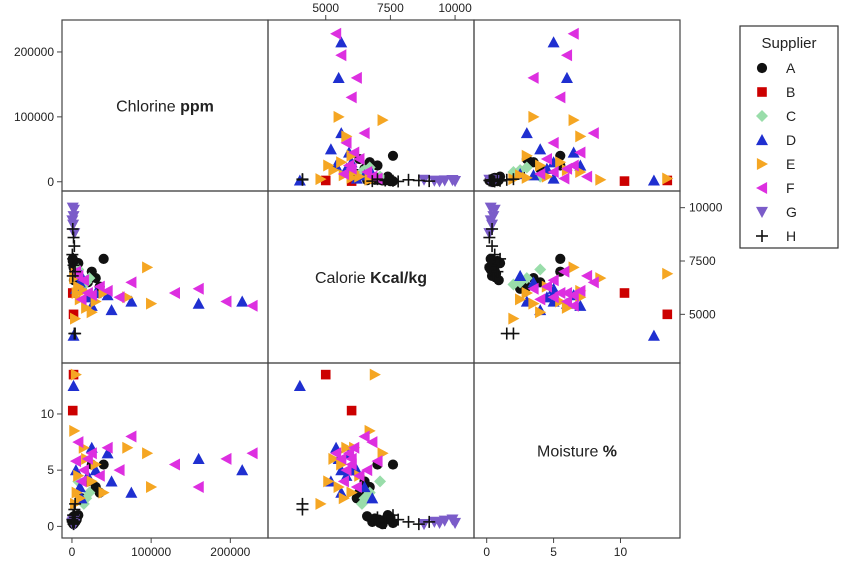  What do you see at coordinates (393, 155) in the screenshot?
I see `point-A-chlorine-vs-calorie` at bounding box center [393, 155].